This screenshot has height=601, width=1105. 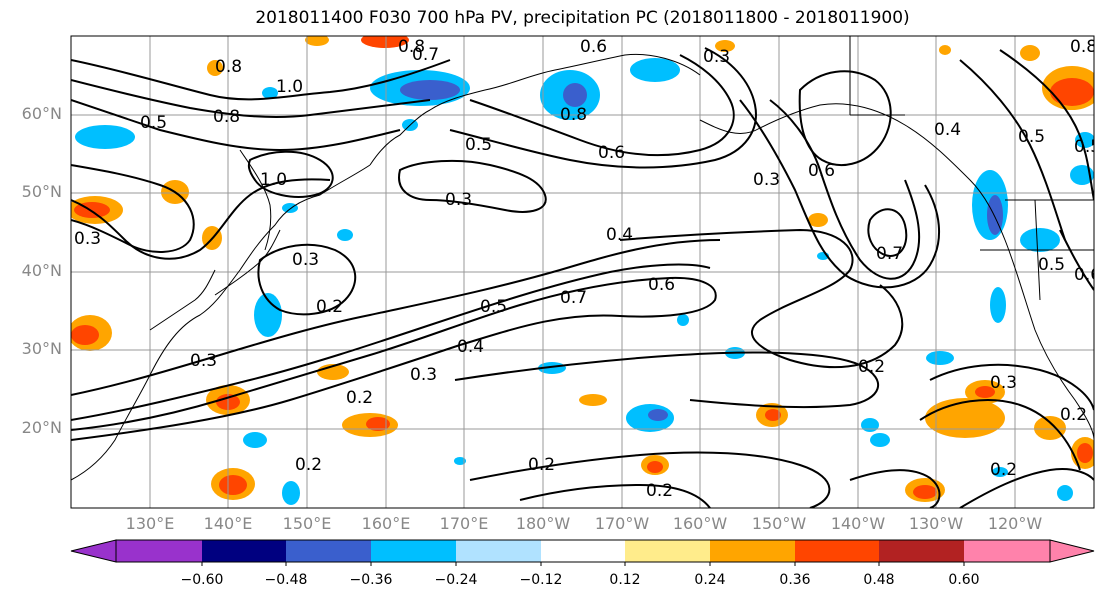 What do you see at coordinates (936, 523) in the screenshot?
I see `lon-label: 130°W` at bounding box center [936, 523].